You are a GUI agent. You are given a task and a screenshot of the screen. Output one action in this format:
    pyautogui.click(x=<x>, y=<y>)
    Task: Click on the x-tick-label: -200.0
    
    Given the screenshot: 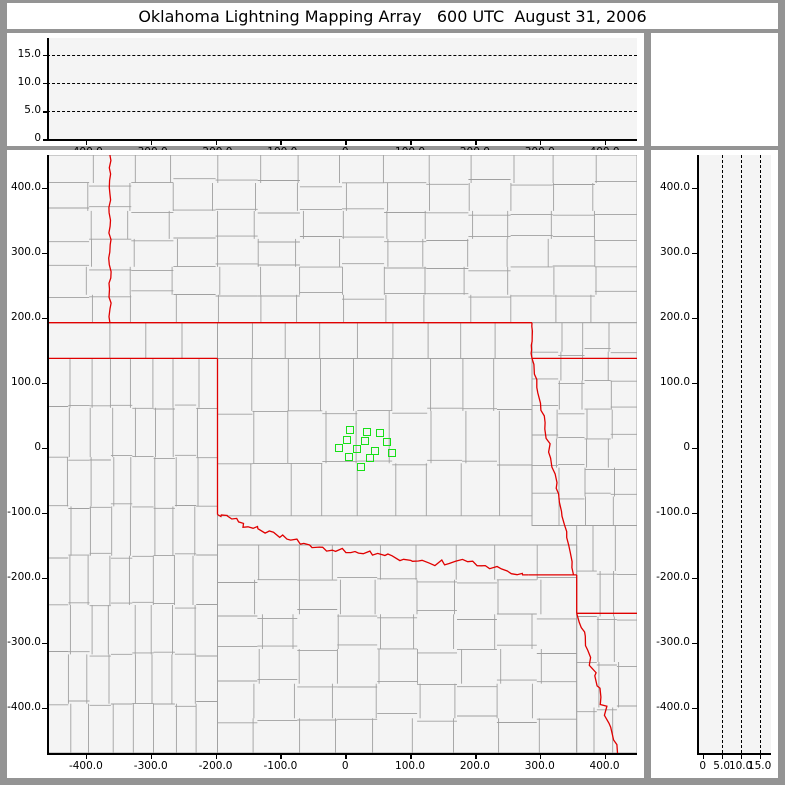 What is the action you would take?
    pyautogui.click(x=215, y=766)
    